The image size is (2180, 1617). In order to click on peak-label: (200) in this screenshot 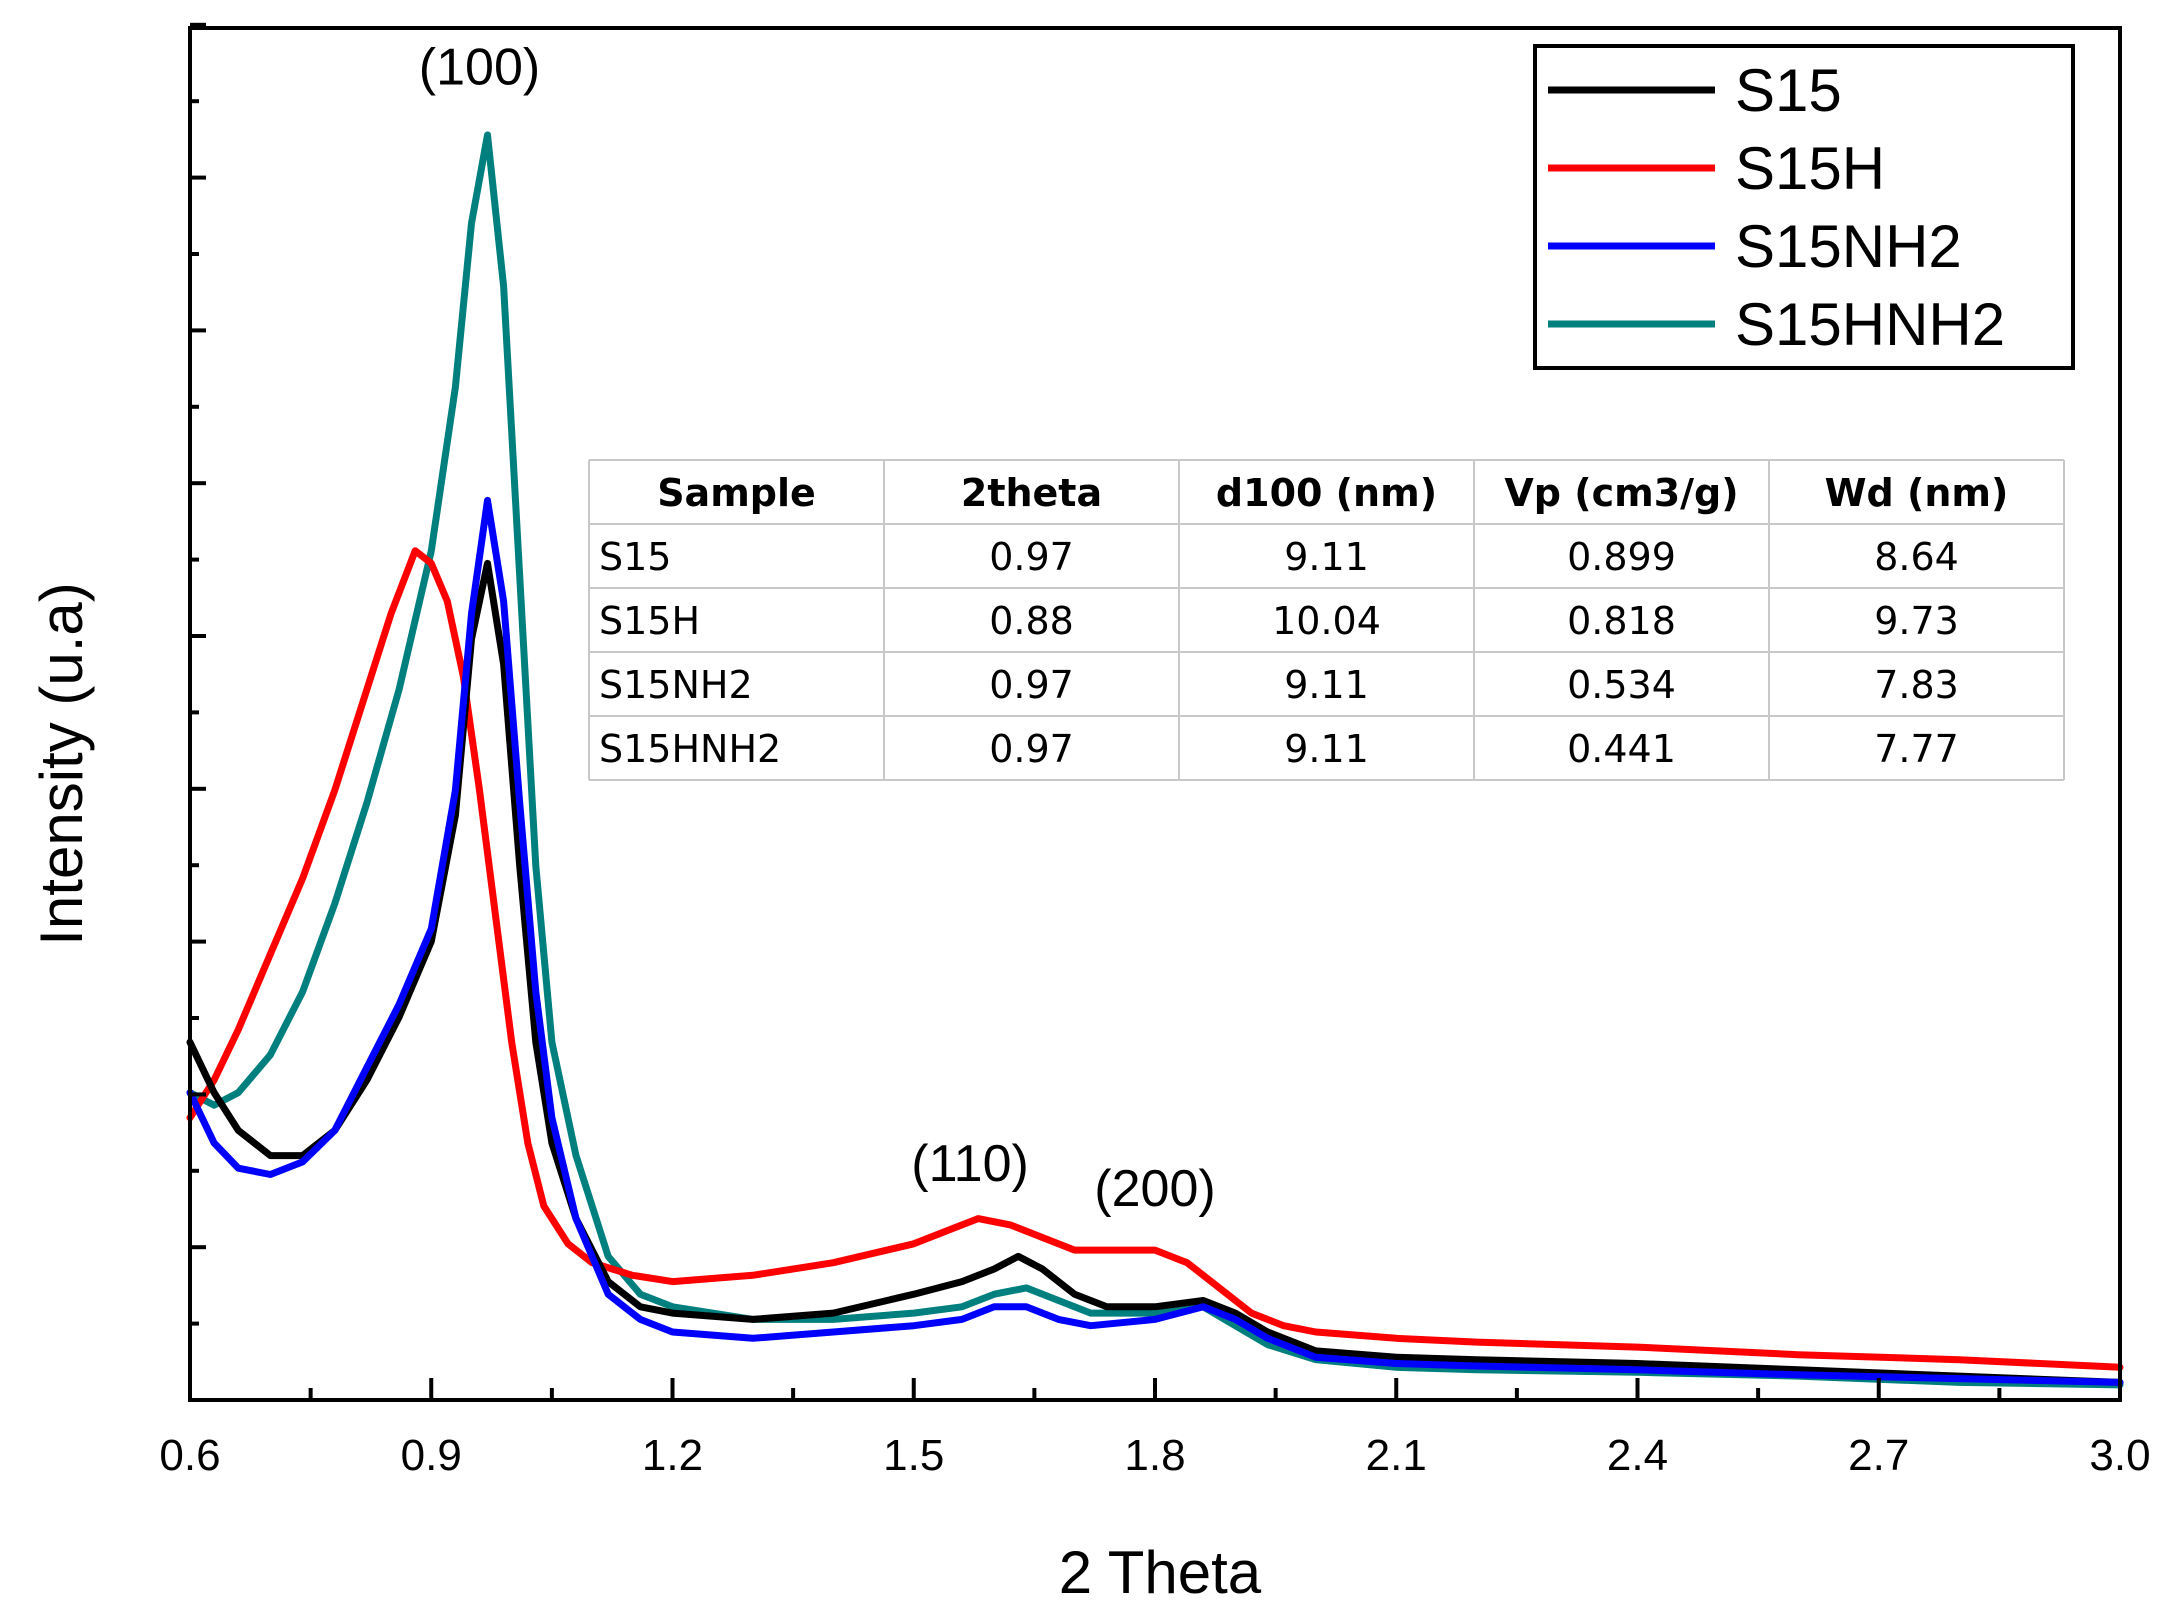, I will do `click(1154, 1189)`.